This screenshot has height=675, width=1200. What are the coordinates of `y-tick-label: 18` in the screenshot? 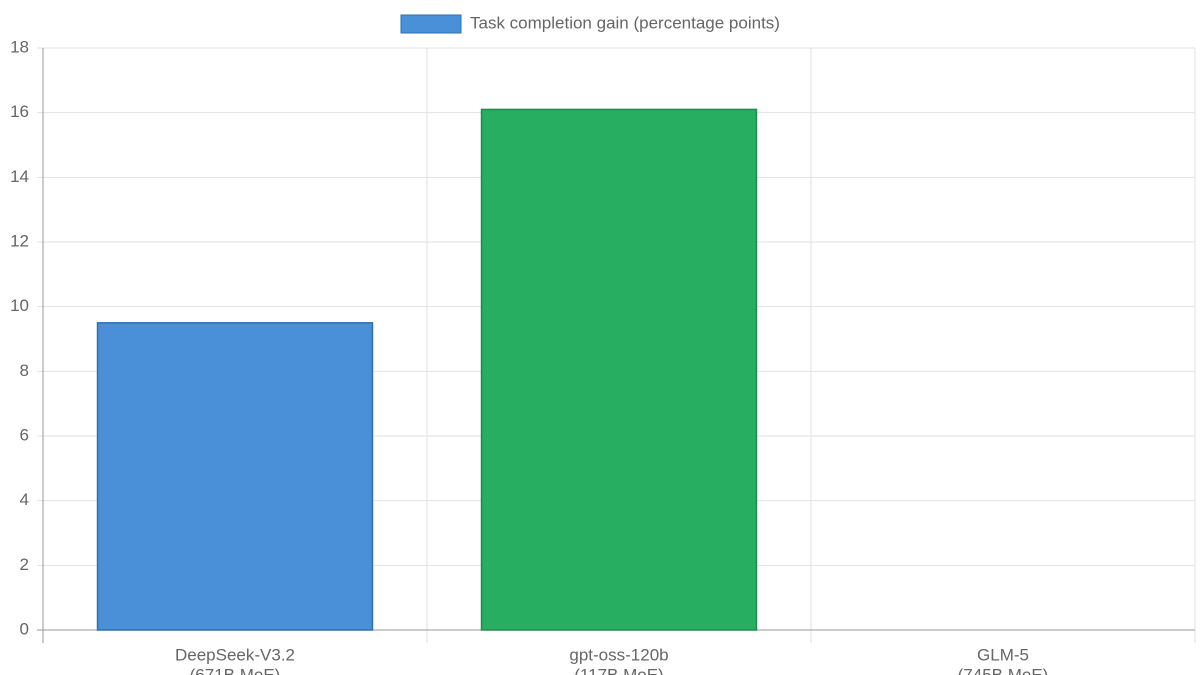 It's located at (19, 46).